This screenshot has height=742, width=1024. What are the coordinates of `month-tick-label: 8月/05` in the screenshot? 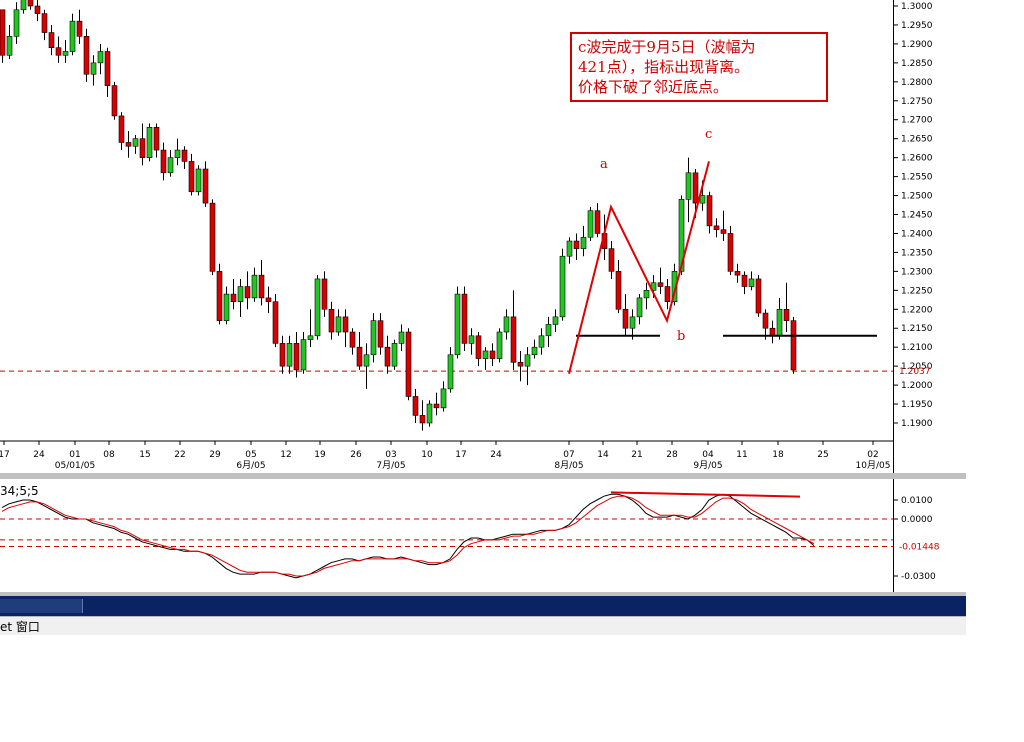 It's located at (568, 465).